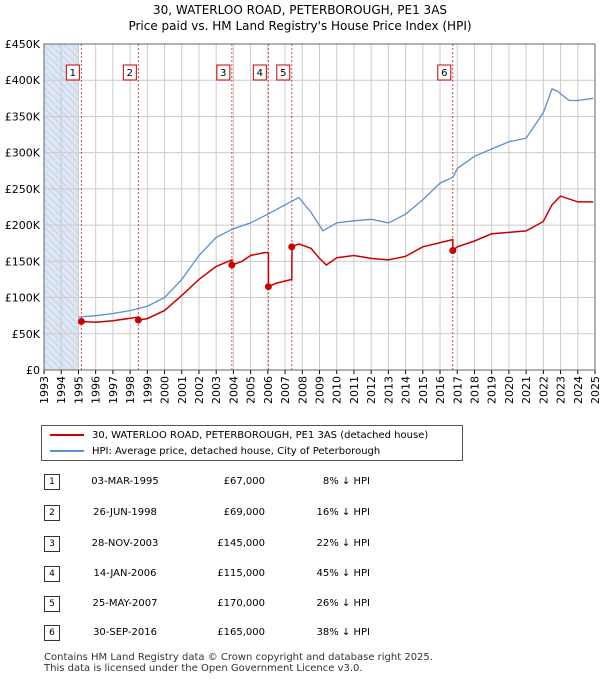 The height and width of the screenshot is (680, 600). I want to click on x-tick-label: 2016, so click(440, 390).